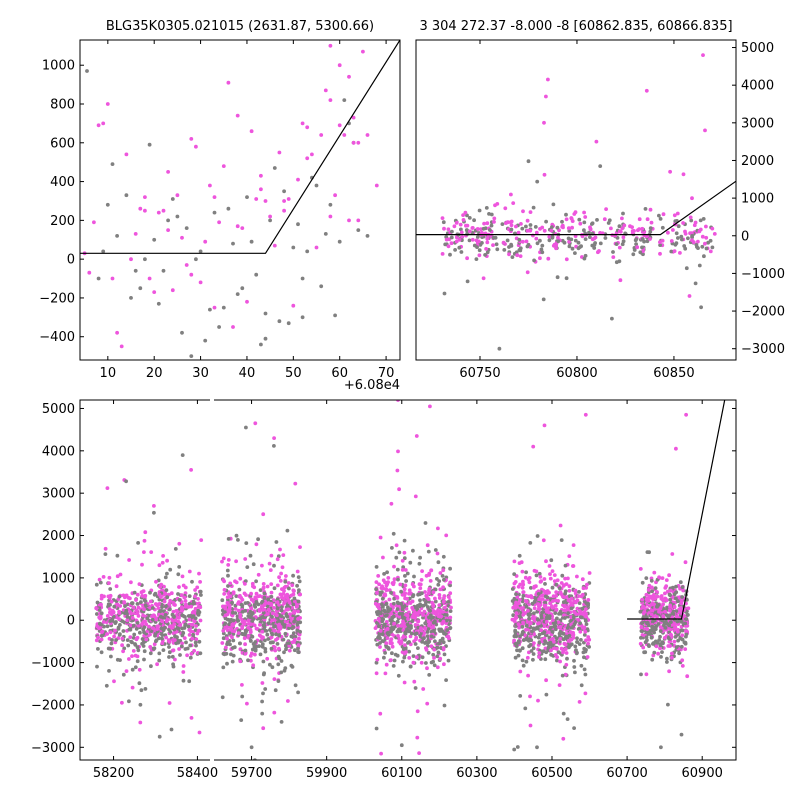 The width and height of the screenshot is (800, 800). I want to click on pink-outlier-point, so click(381, 753).